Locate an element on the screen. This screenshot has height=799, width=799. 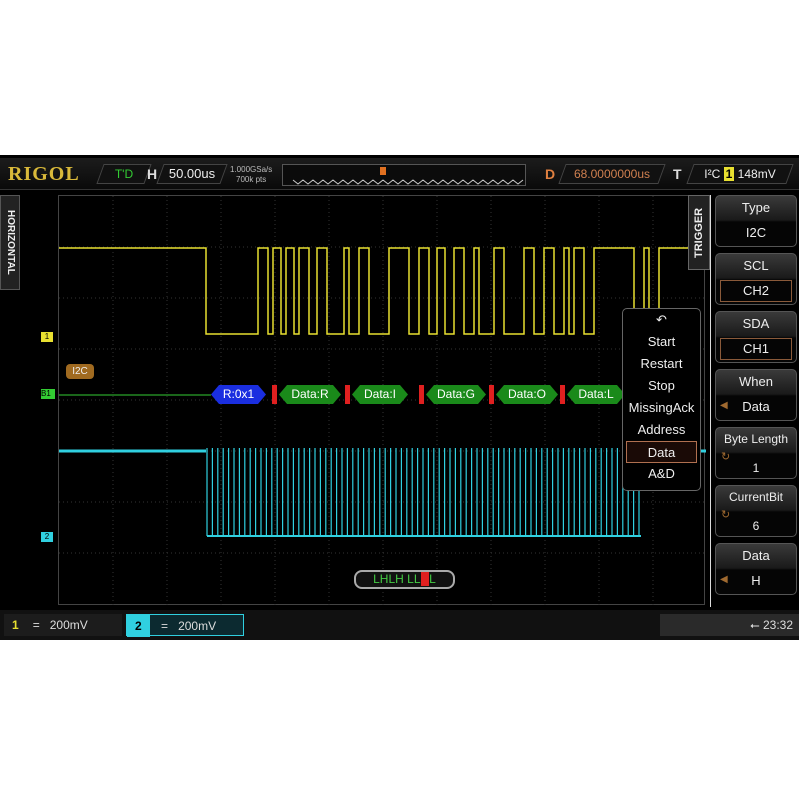
when-option: Address is located at coordinates (661, 429).